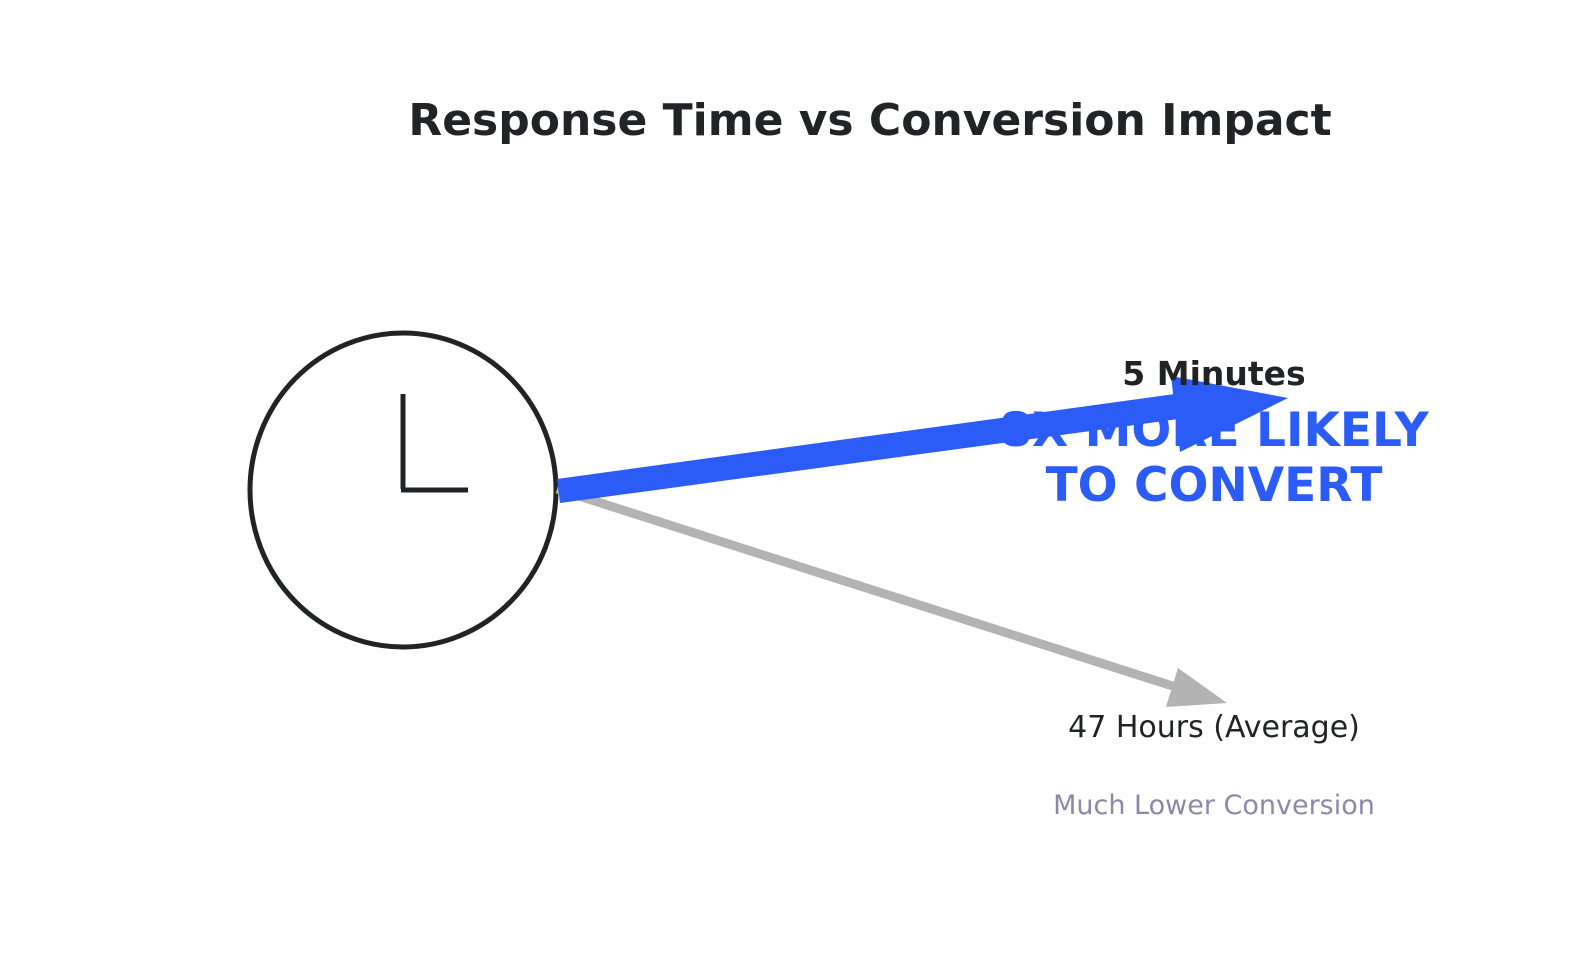 Image resolution: width=1576 pixels, height=980 pixels. What do you see at coordinates (1214, 485) in the screenshot?
I see `impact-line-2: TO CONVERT` at bounding box center [1214, 485].